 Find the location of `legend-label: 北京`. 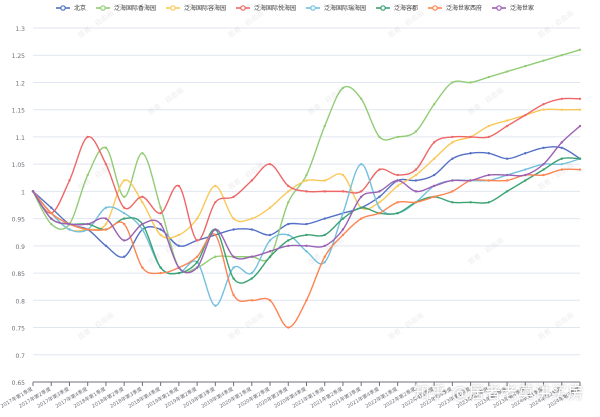

legend-label: 北京 is located at coordinates (80, 8).